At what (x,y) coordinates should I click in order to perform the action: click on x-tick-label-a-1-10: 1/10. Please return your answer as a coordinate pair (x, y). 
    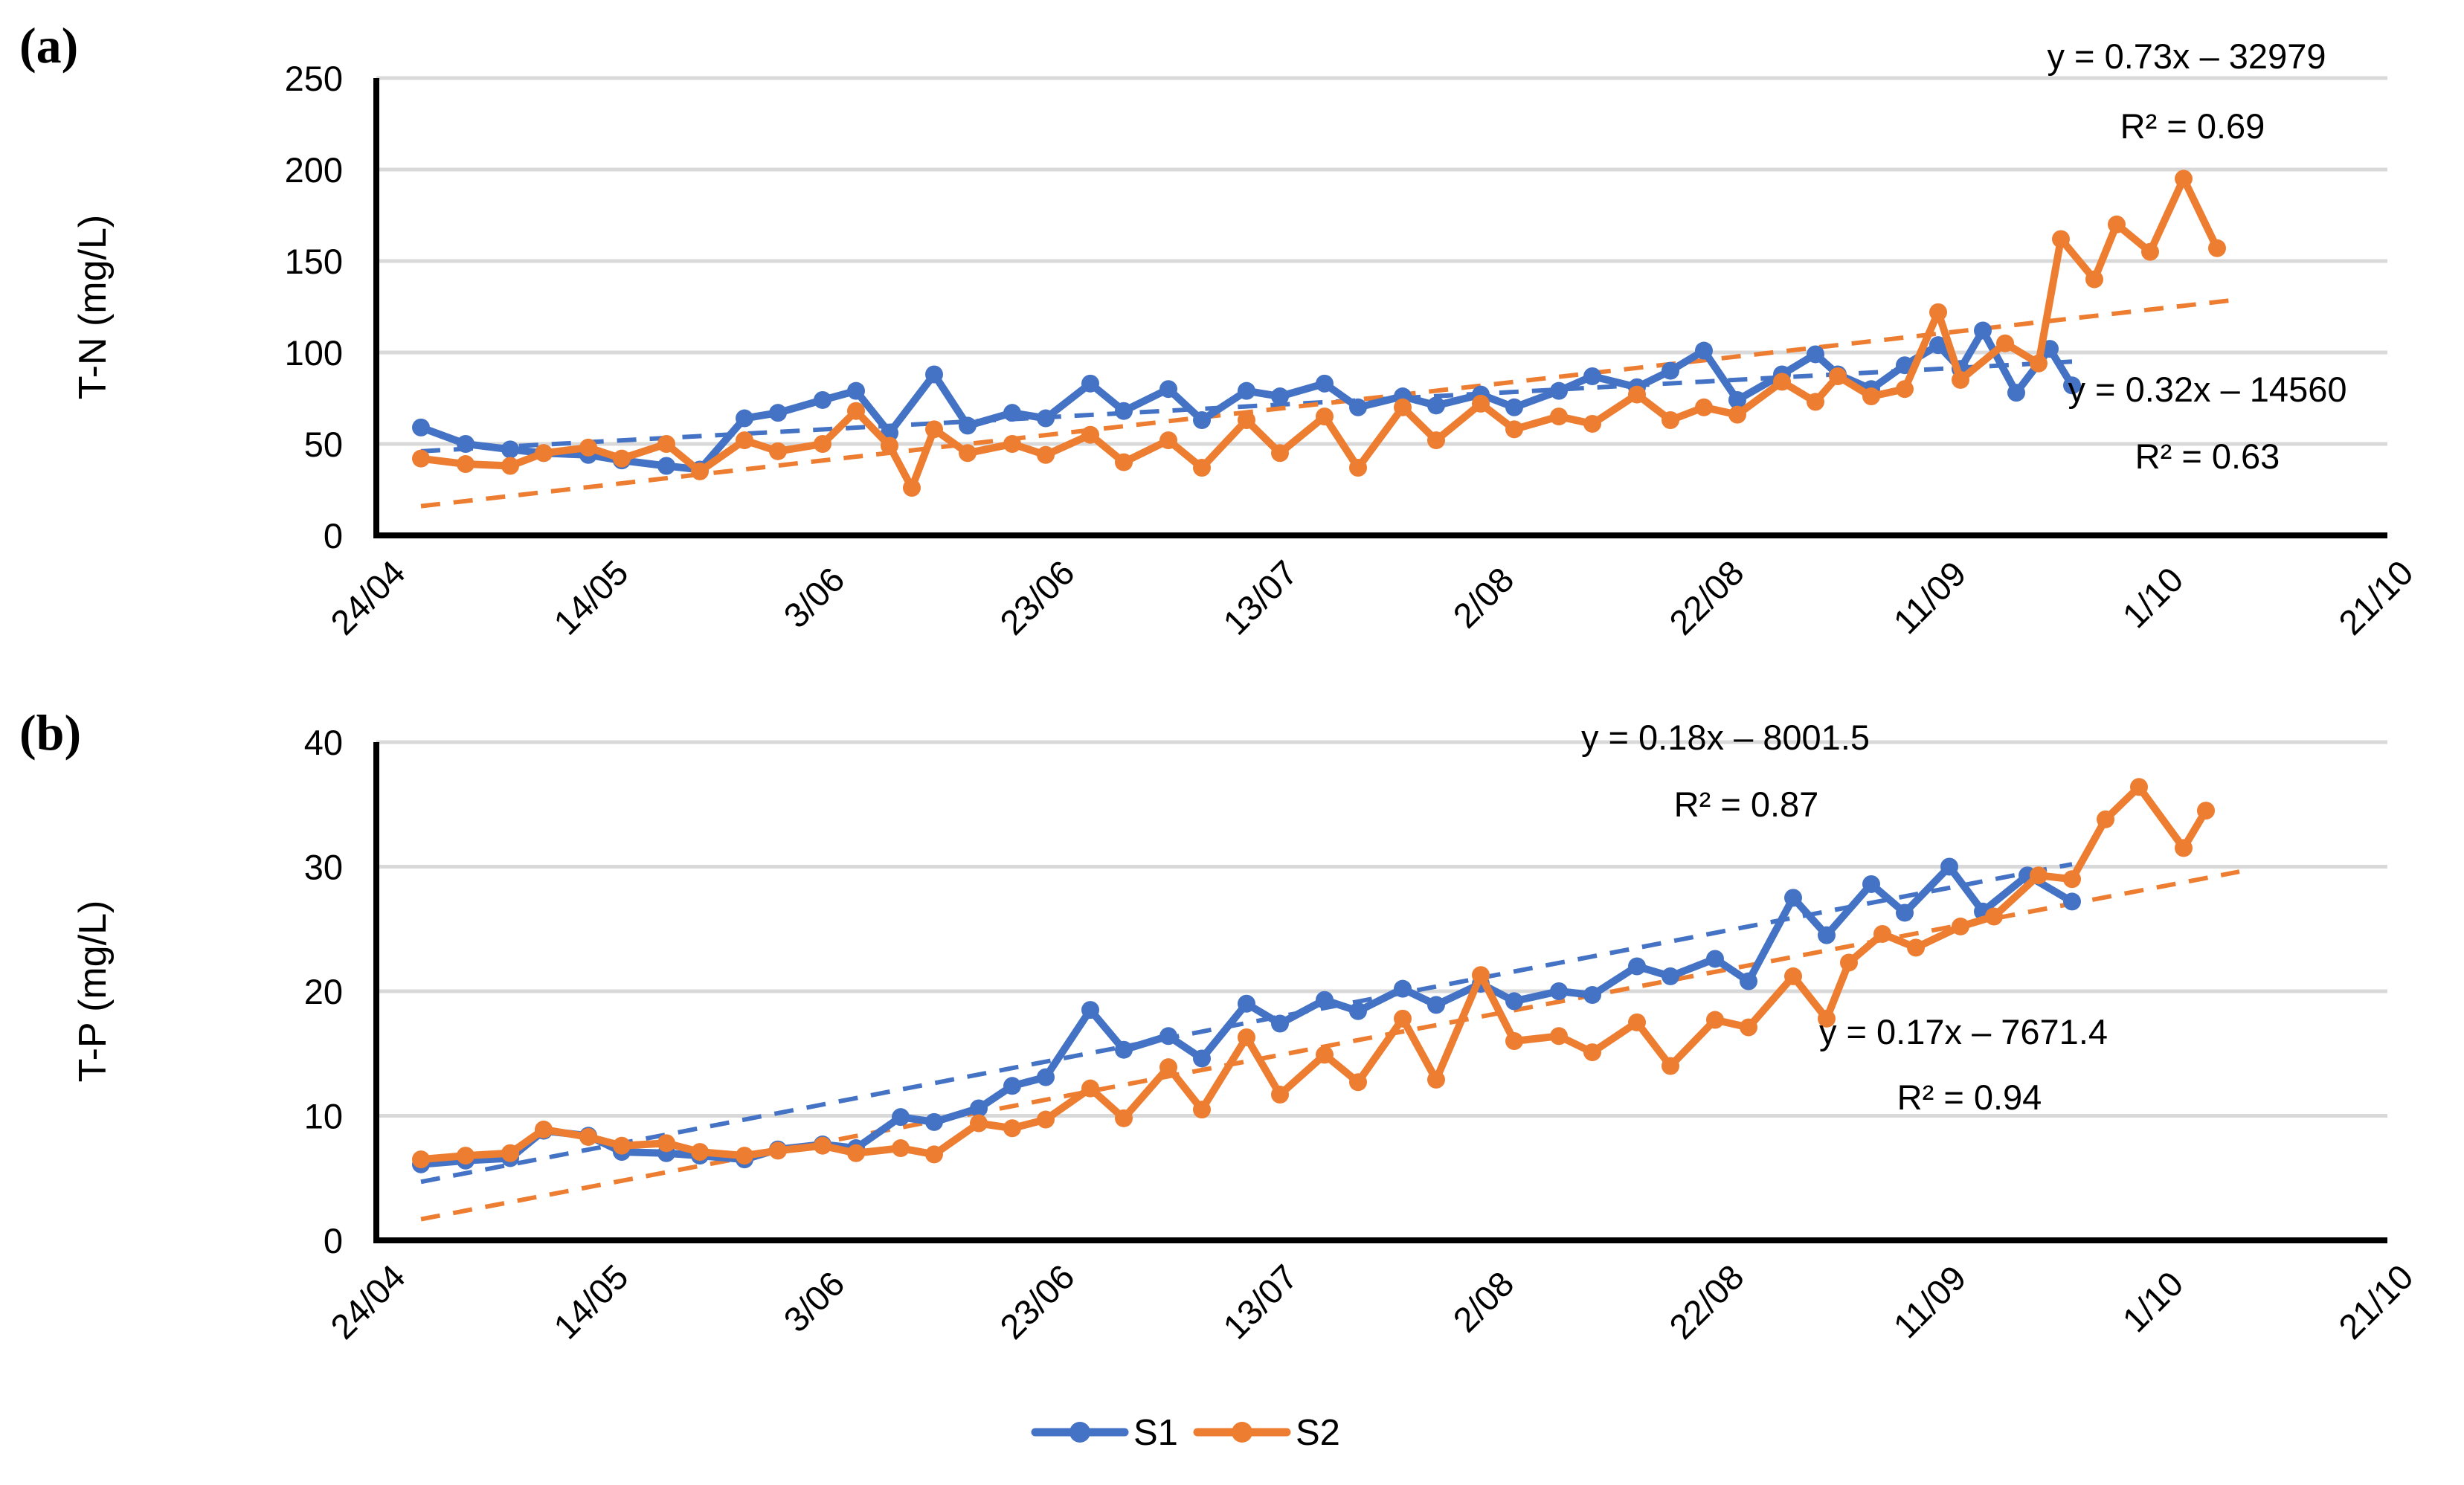
    Looking at the image, I should click on (2152, 597).